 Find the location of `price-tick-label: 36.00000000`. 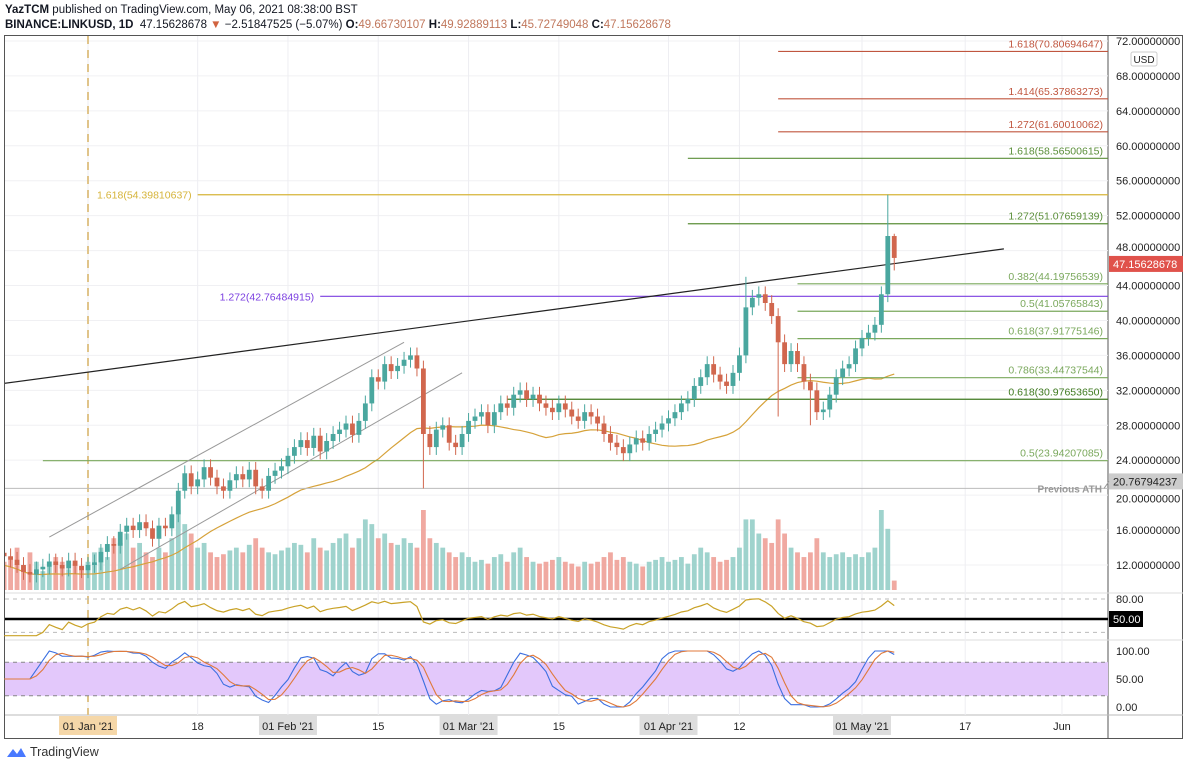

price-tick-label: 36.00000000 is located at coordinates (1148, 356).